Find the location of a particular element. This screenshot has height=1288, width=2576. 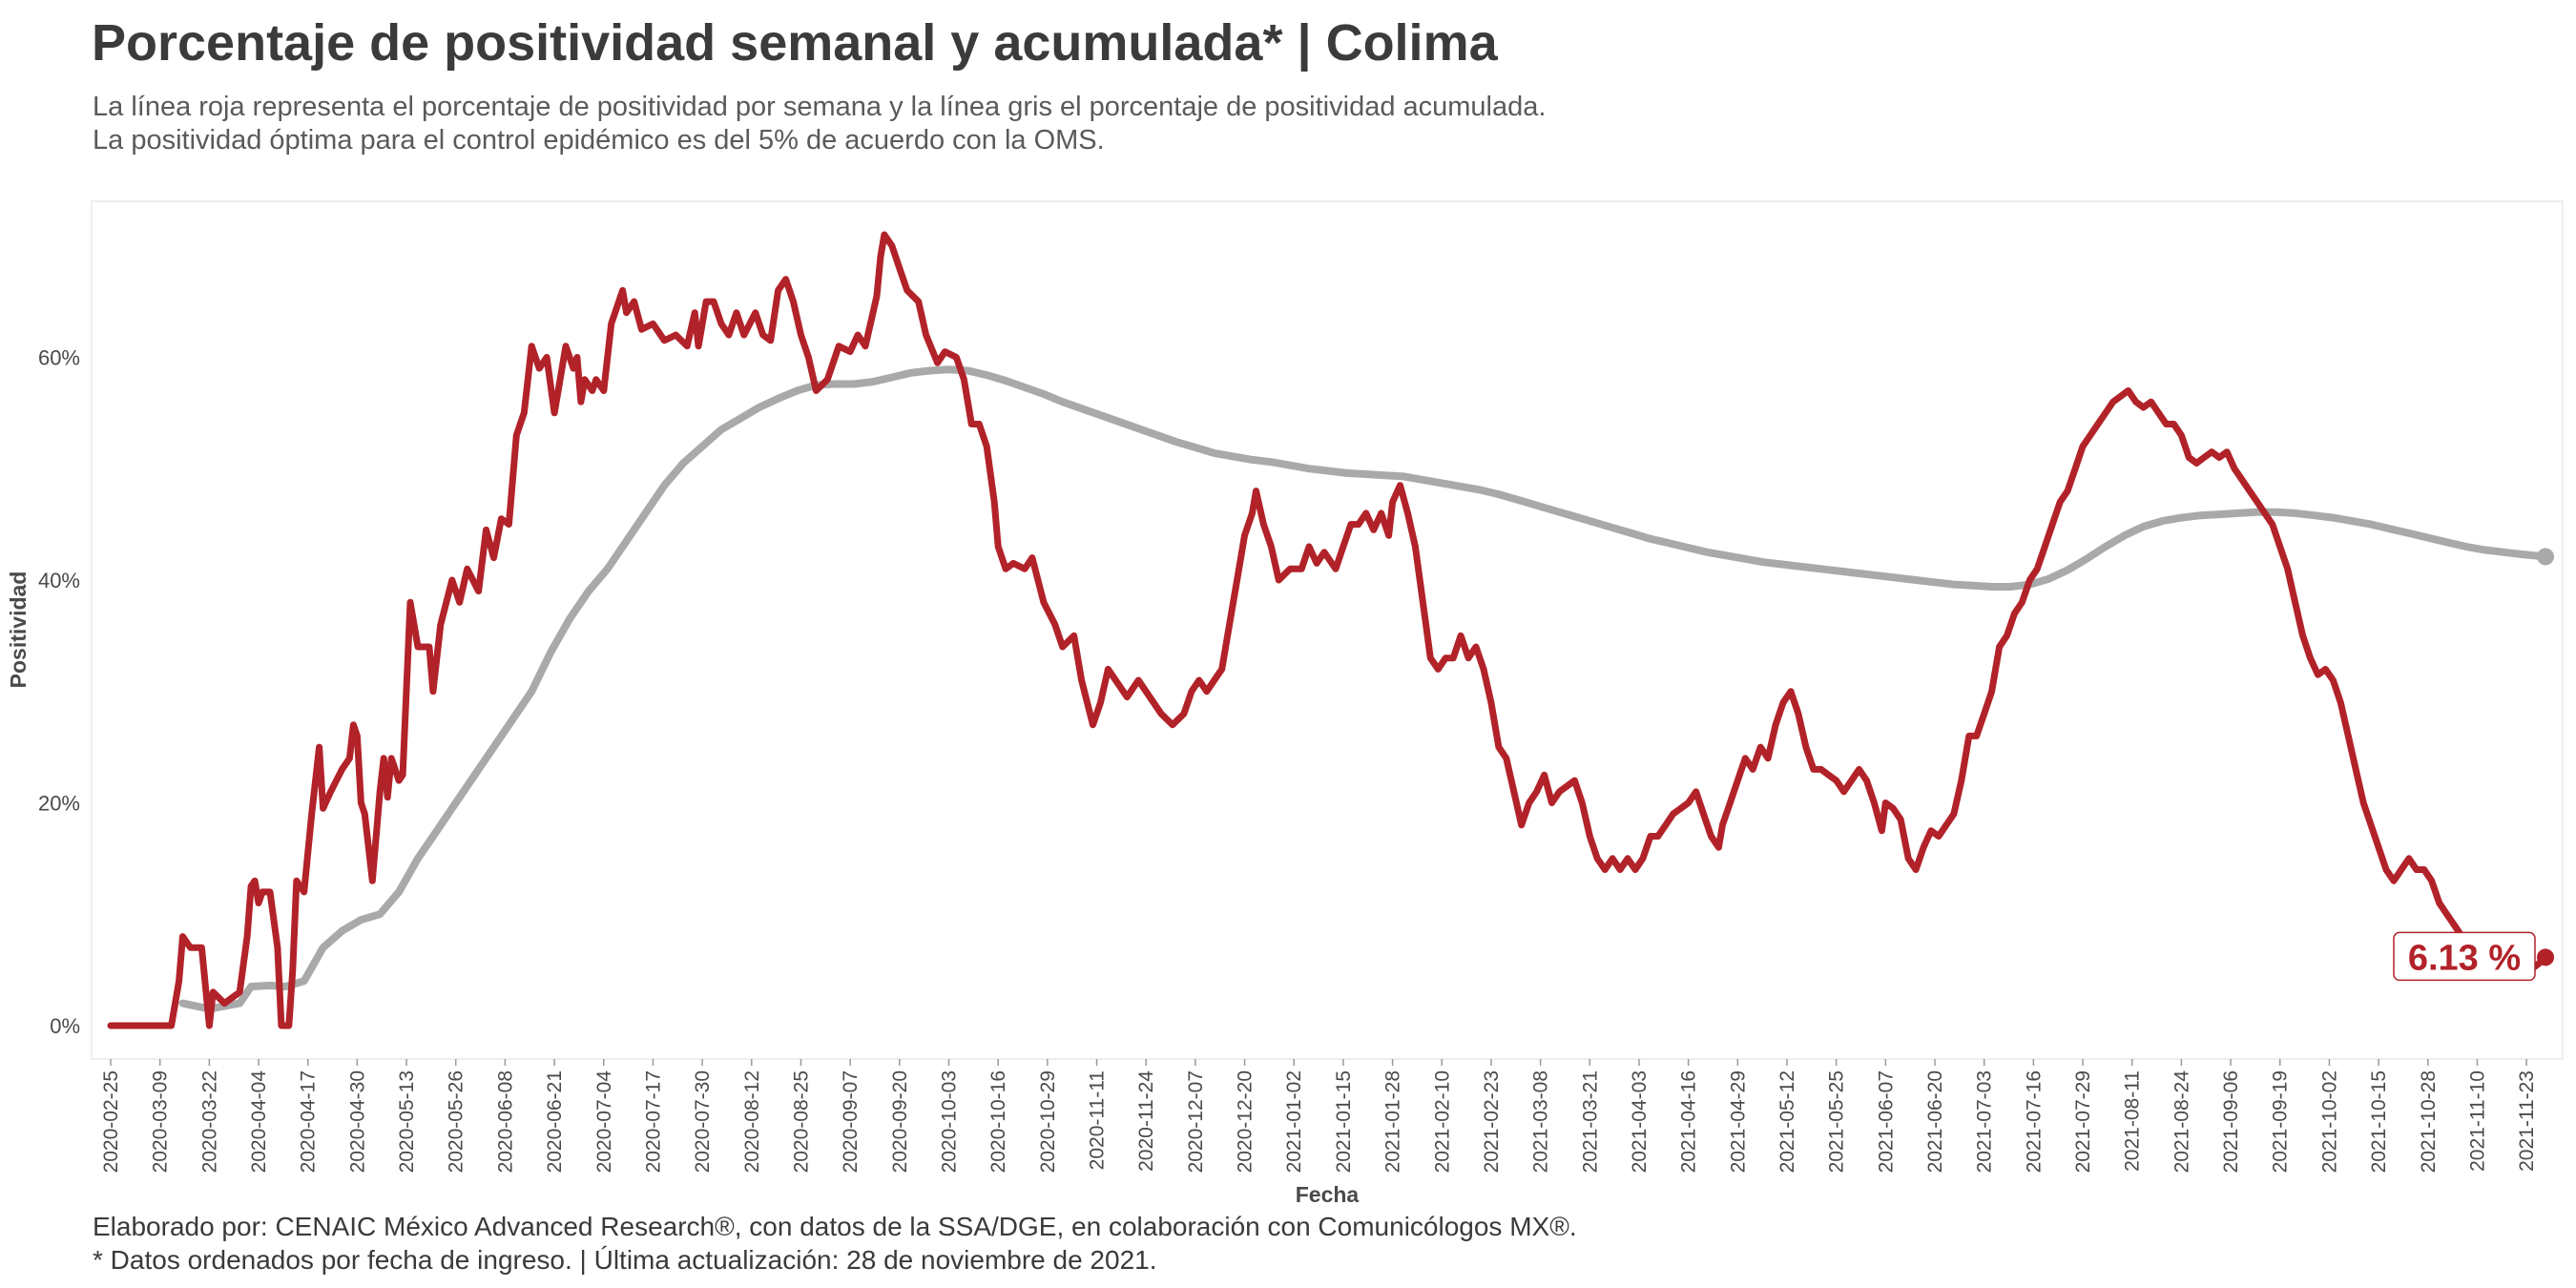

y-tick-label: 20% is located at coordinates (59, 803).